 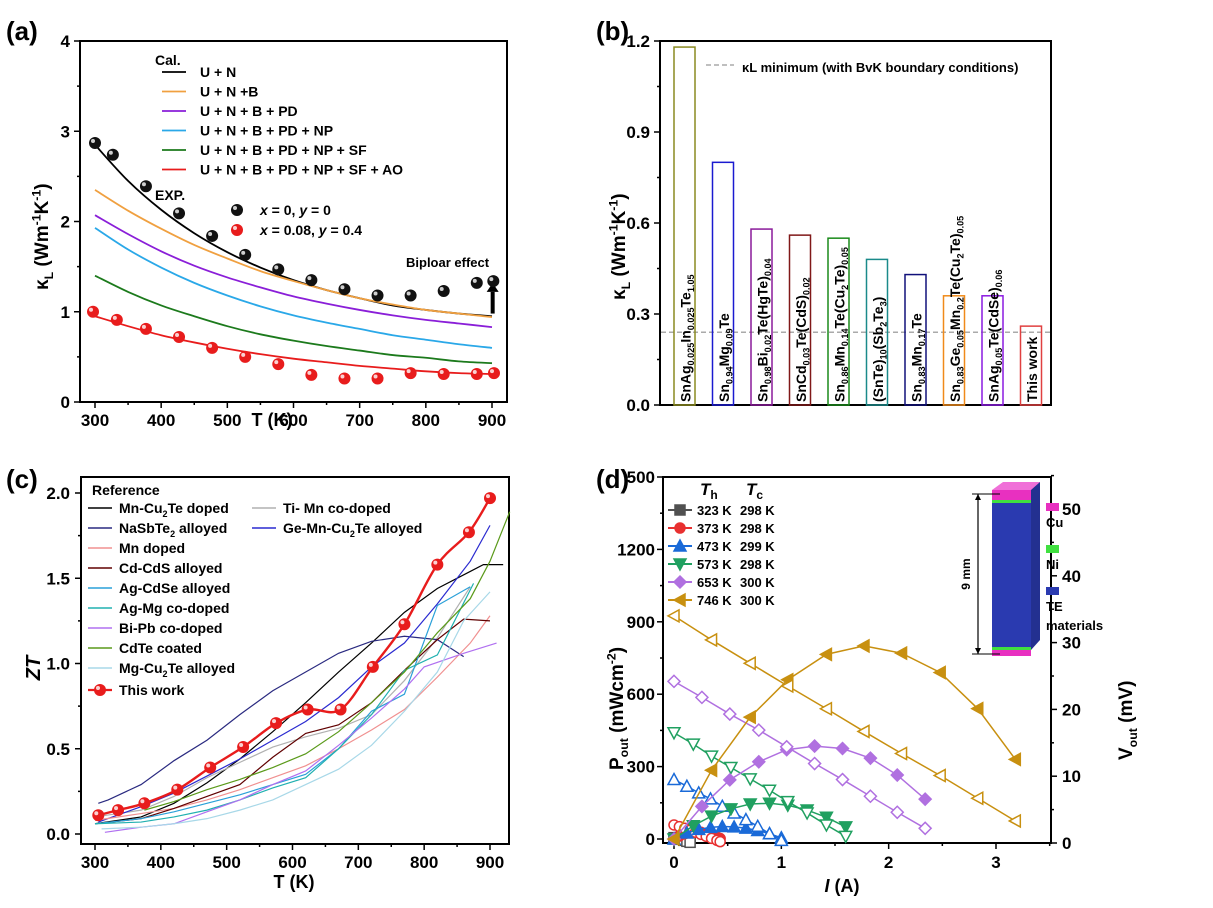 I want to click on legend-title-reference: Reference, so click(x=126, y=490).